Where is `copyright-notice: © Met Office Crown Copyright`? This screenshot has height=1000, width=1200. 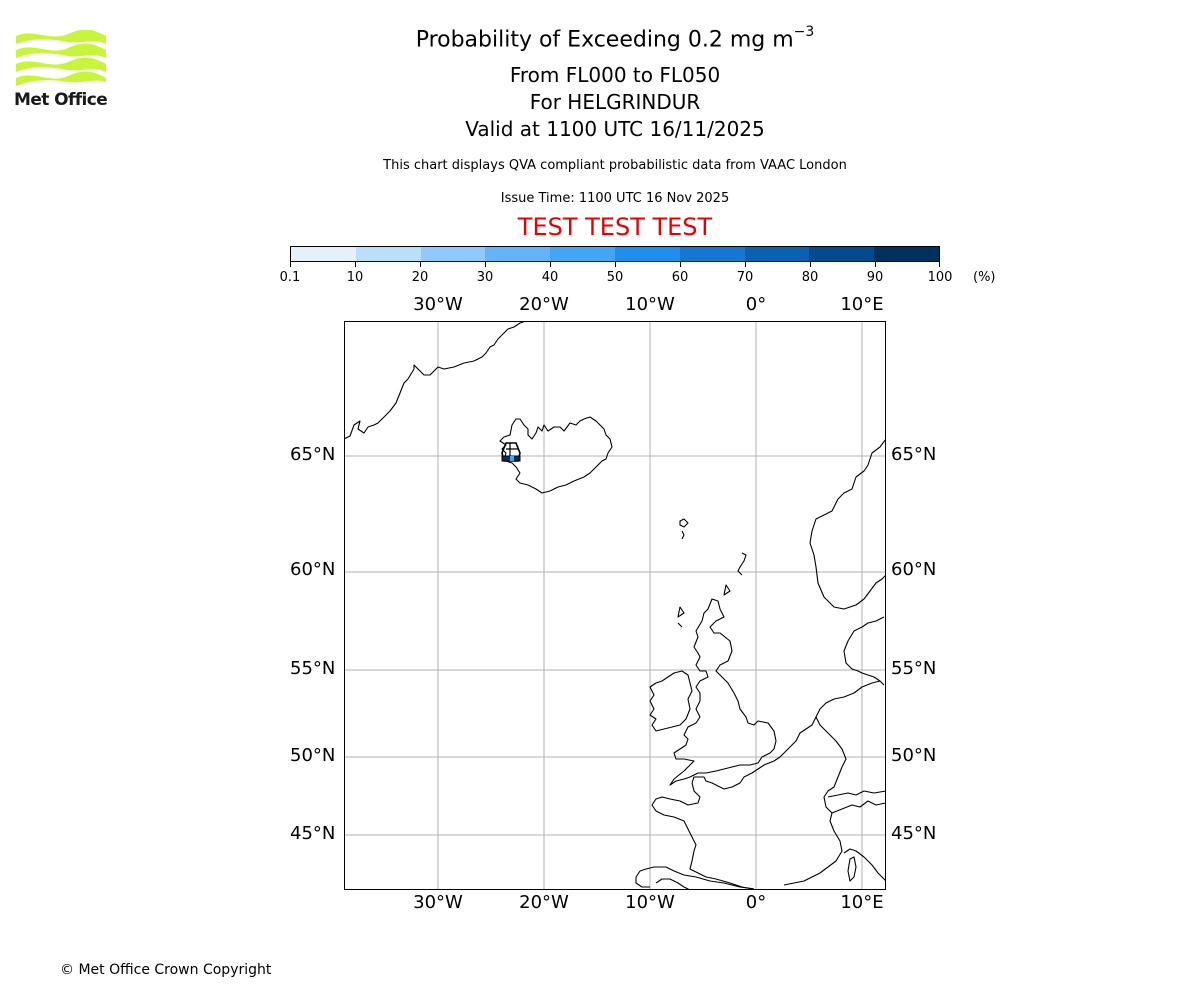
copyright-notice: © Met Office Crown Copyright is located at coordinates (166, 970).